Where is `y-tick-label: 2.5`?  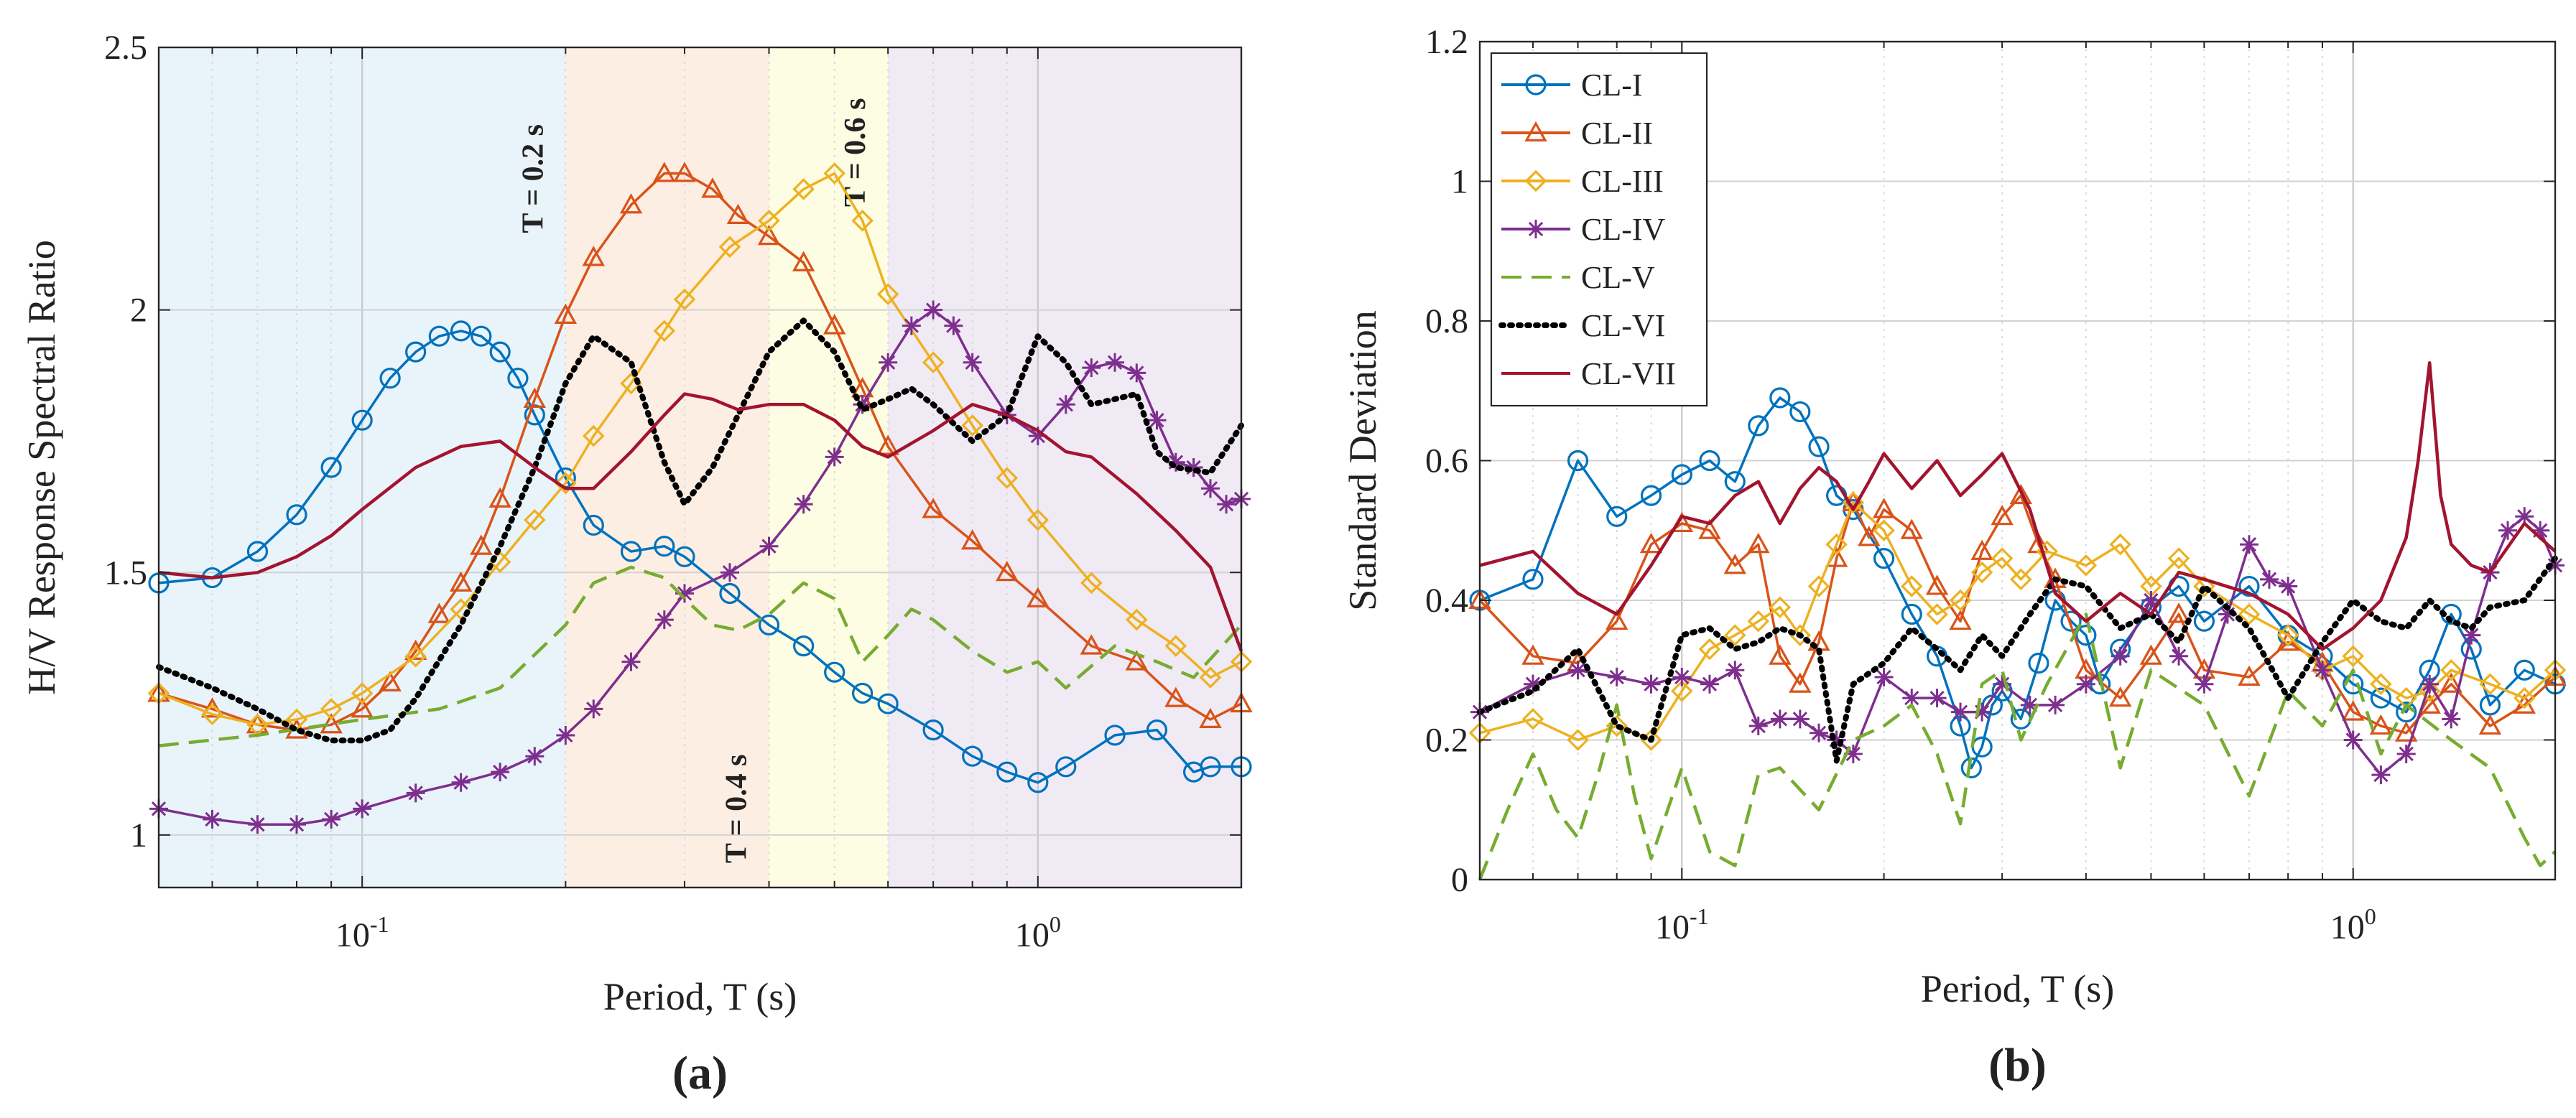
y-tick-label: 2.5 is located at coordinates (125, 48).